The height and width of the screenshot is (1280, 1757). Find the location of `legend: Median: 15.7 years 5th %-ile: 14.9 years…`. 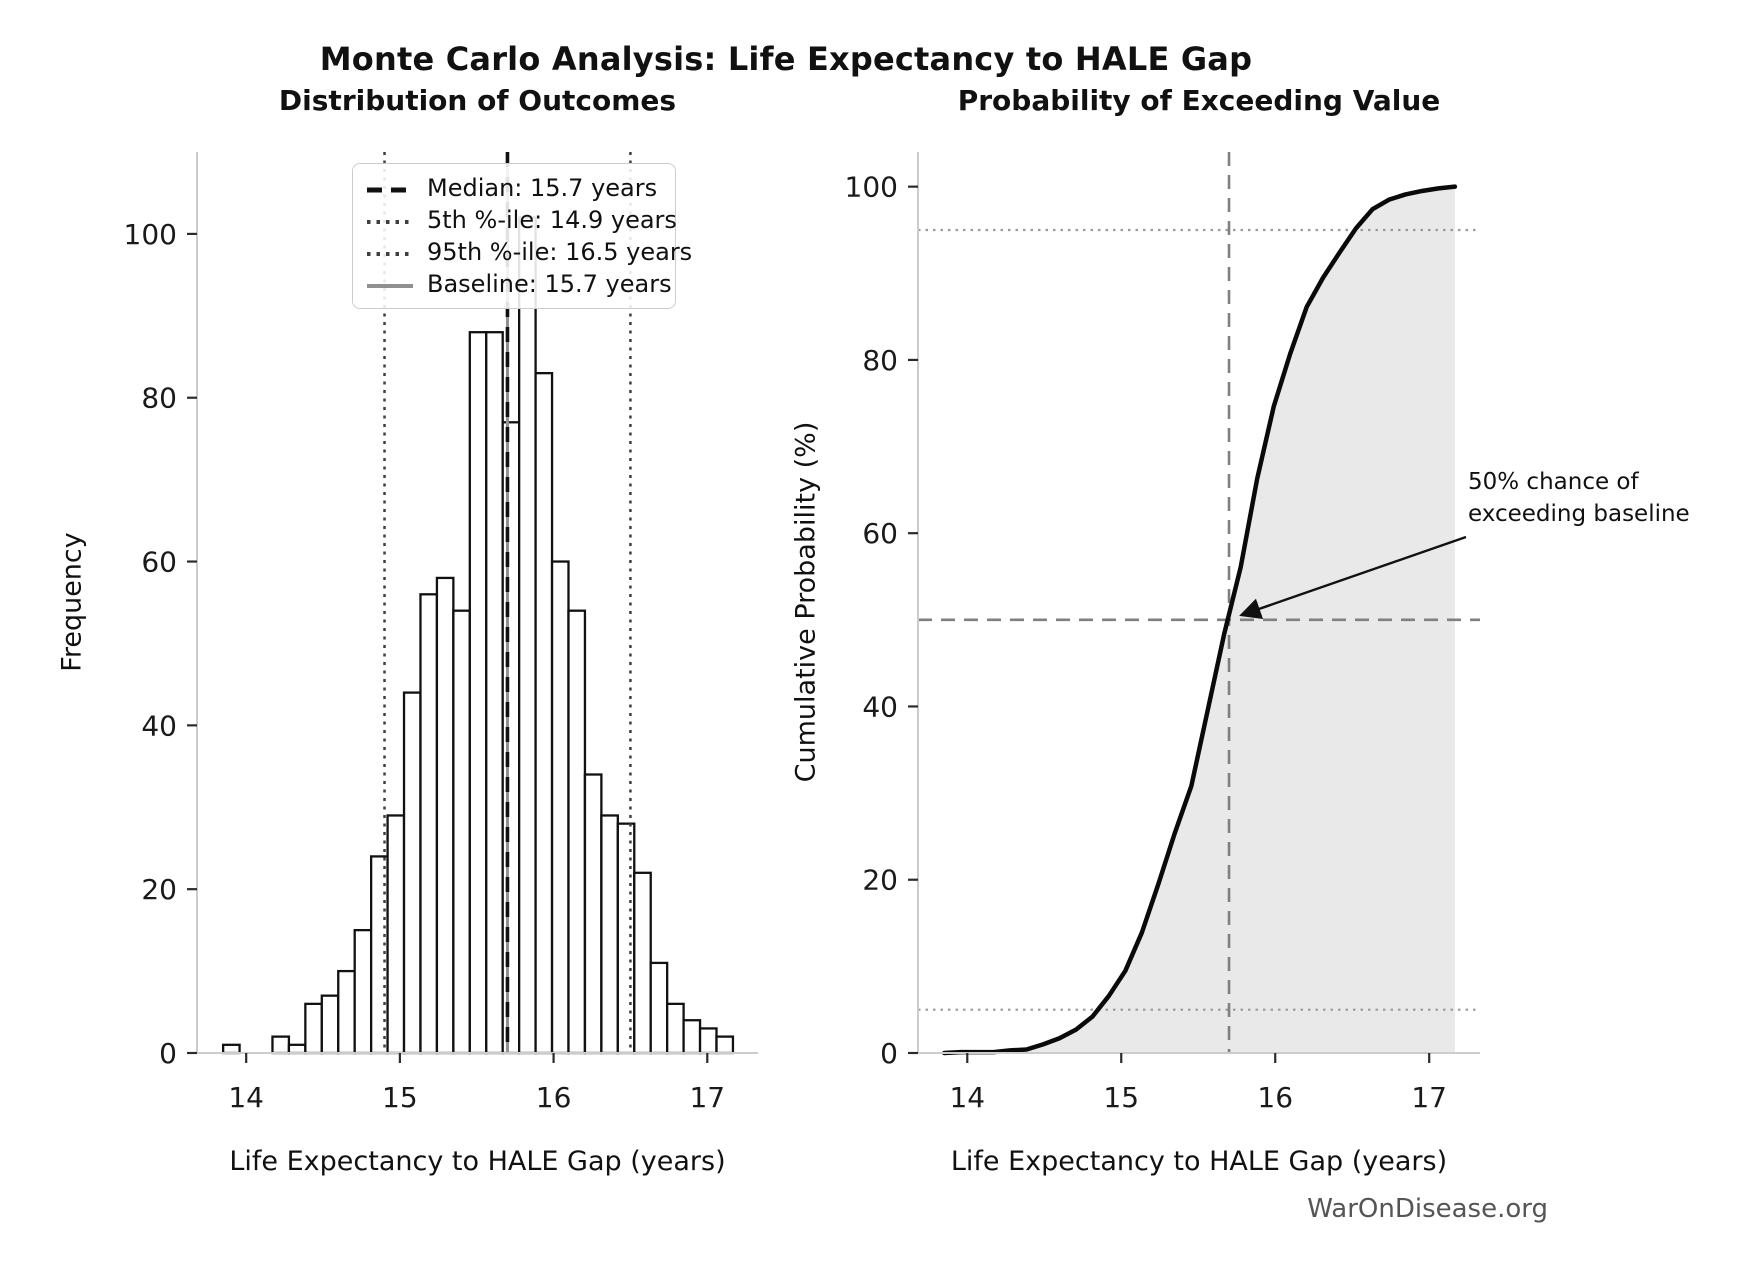

legend: Median: 15.7 years 5th %-ile: 14.9 years… is located at coordinates (522, 236).